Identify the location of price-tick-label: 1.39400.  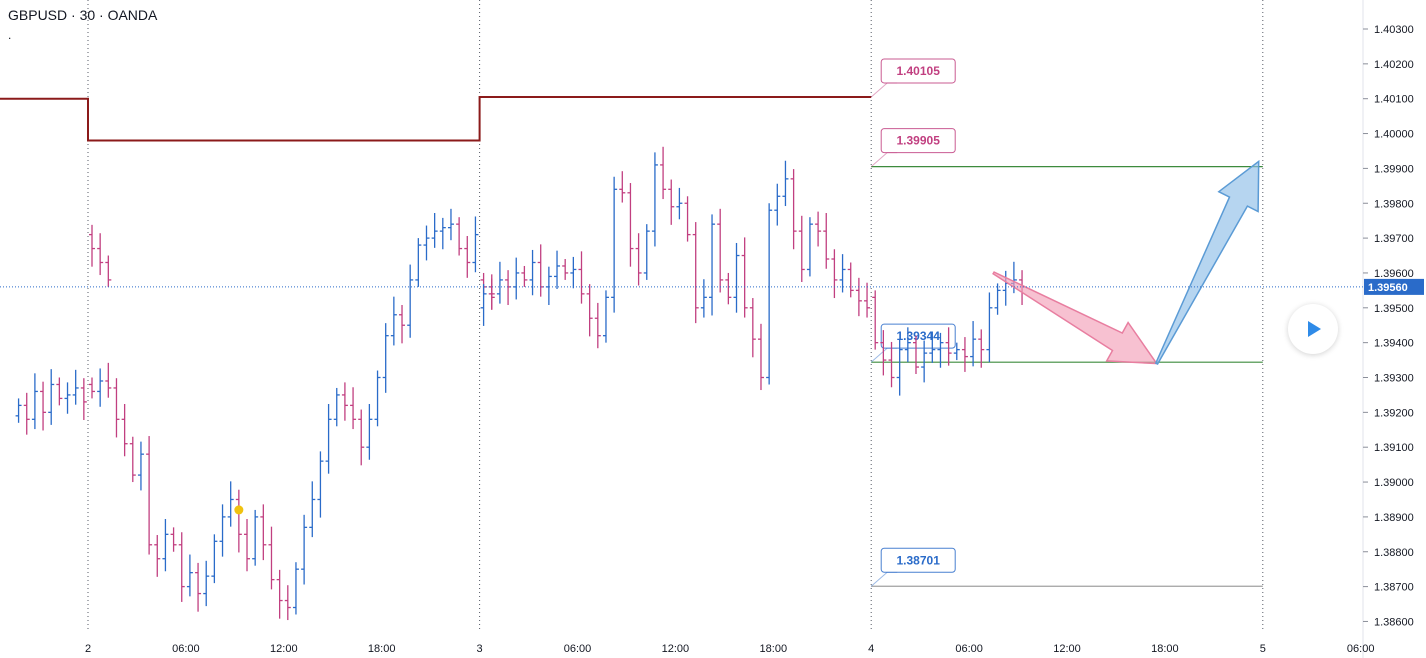
(1394, 344).